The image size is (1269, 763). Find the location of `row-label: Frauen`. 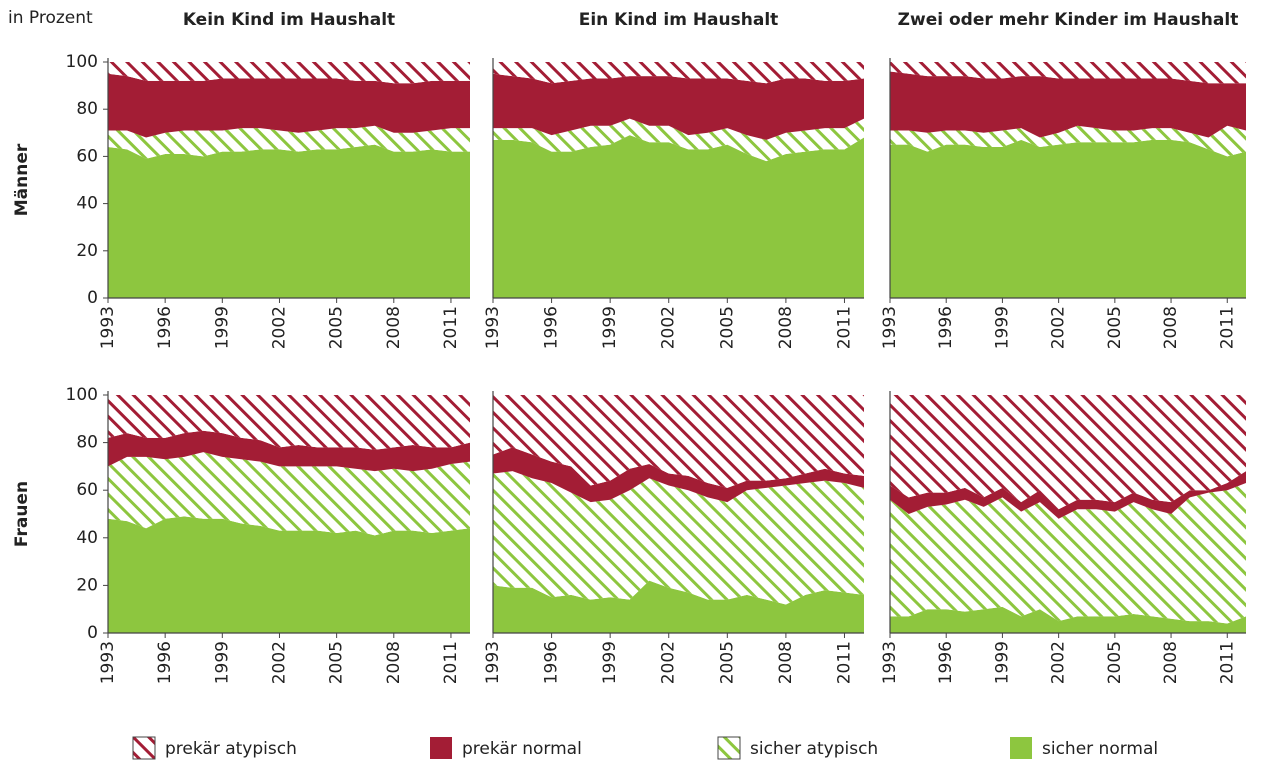

row-label: Frauen is located at coordinates (22, 514).